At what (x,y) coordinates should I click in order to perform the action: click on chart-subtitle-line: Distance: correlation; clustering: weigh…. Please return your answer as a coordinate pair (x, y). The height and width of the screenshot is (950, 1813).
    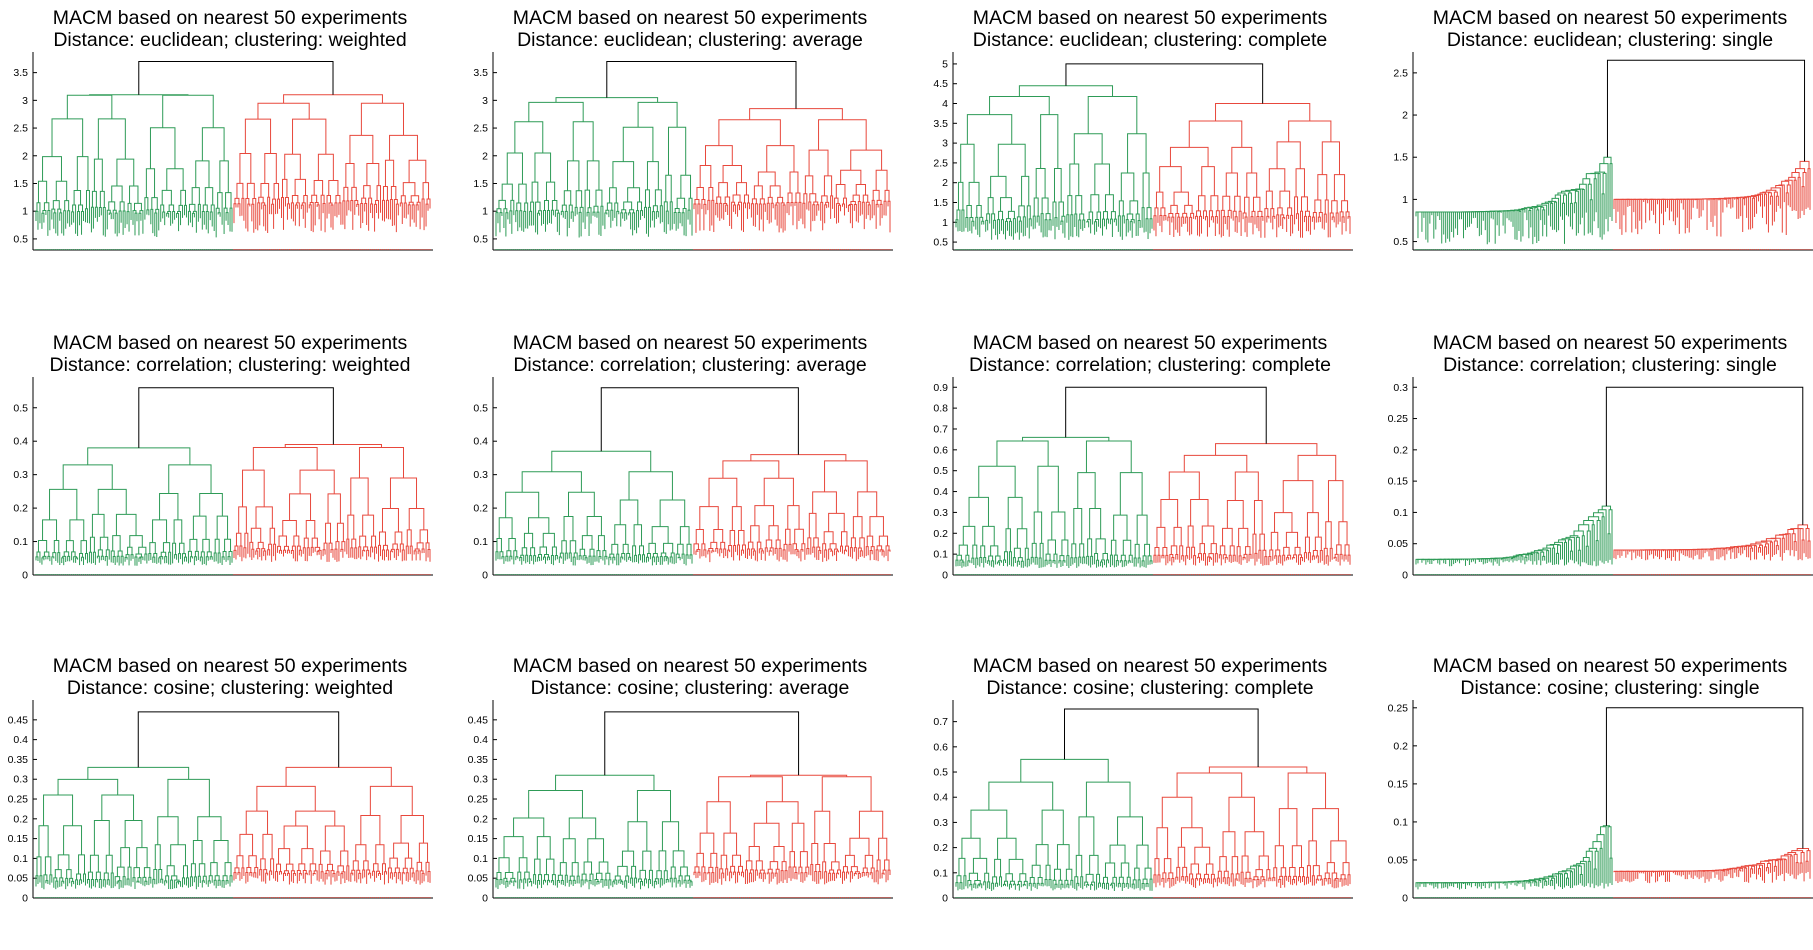
    Looking at the image, I should click on (230, 366).